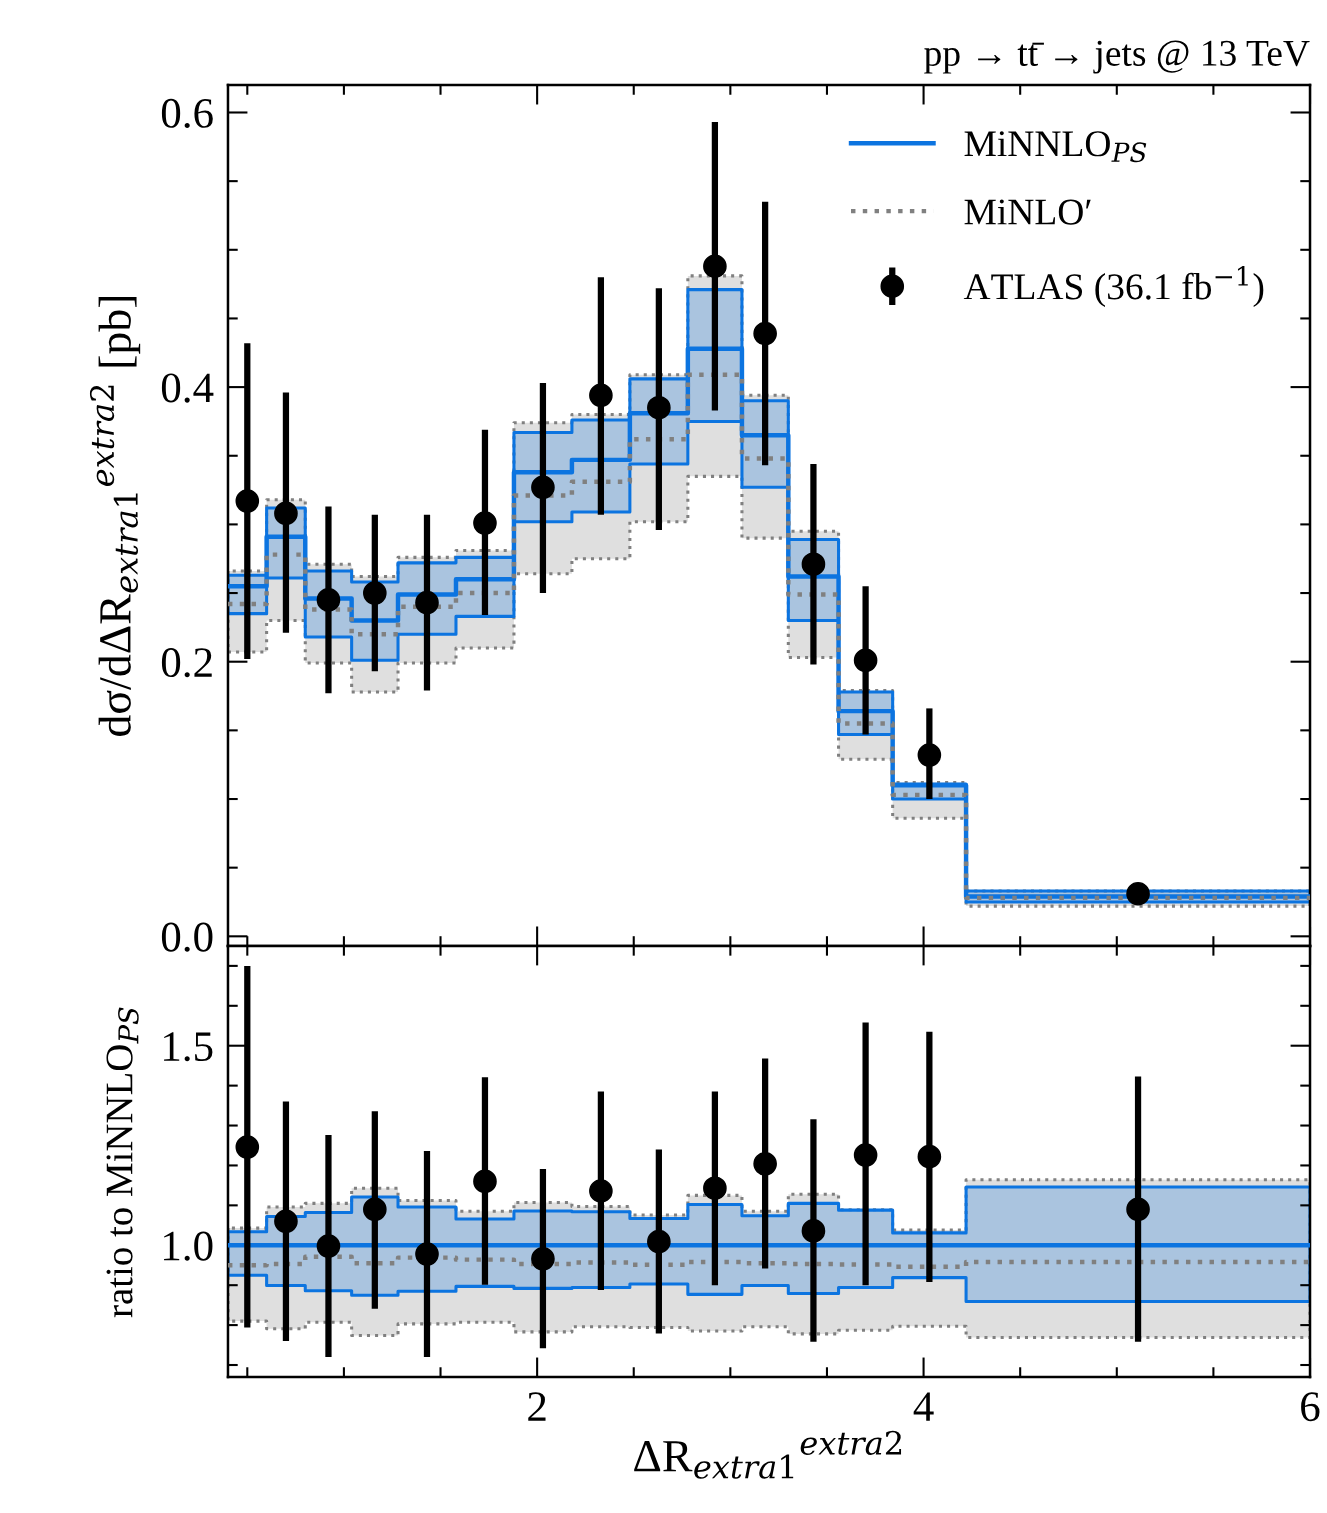 This screenshot has height=1513, width=1327. Describe the element at coordinates (187, 937) in the screenshot. I see `y-tick-label: 0.0` at that location.